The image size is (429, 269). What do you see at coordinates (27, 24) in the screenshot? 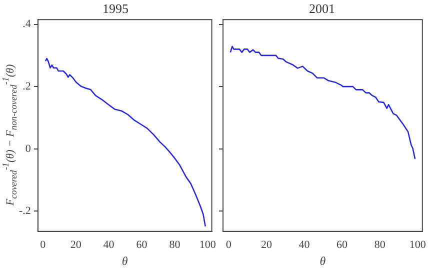
I see `y-tick-label: .4` at bounding box center [27, 24].